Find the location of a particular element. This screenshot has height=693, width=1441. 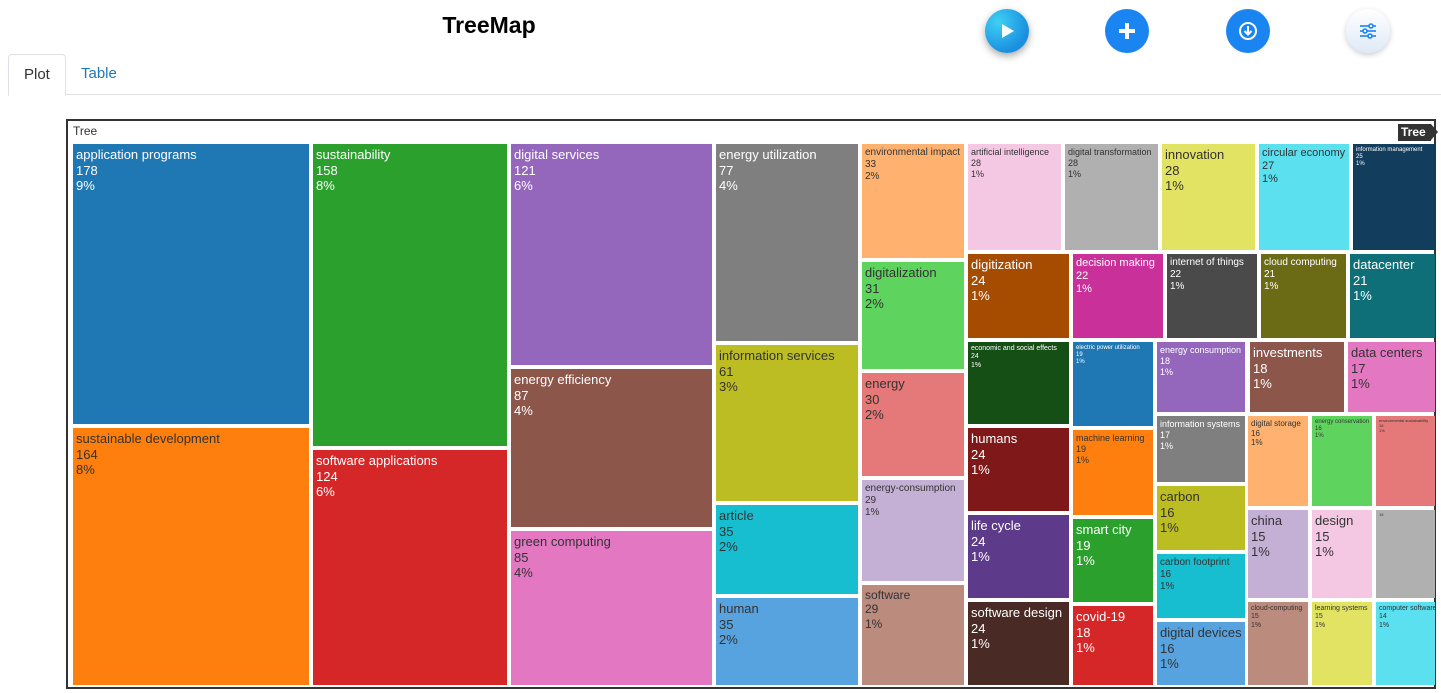

treemap-tile: digitization 24 1% is located at coordinates (1018, 296).